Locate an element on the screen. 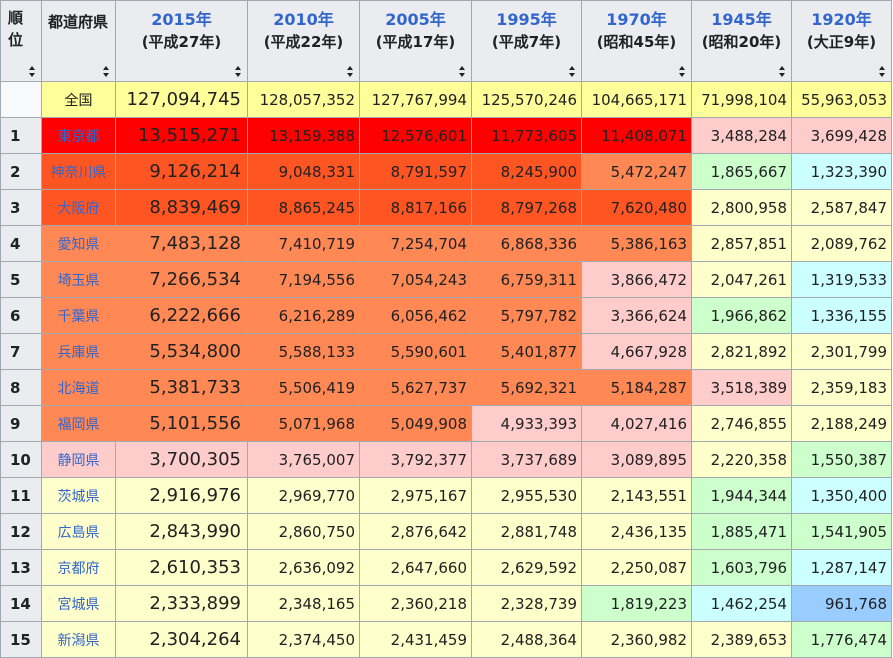  population-cell: 8,865,245 is located at coordinates (303, 207).